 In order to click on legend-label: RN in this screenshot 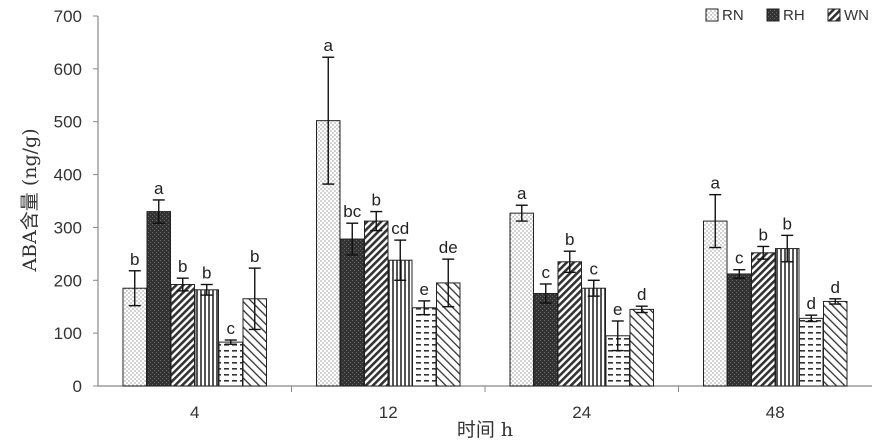, I will do `click(733, 15)`.